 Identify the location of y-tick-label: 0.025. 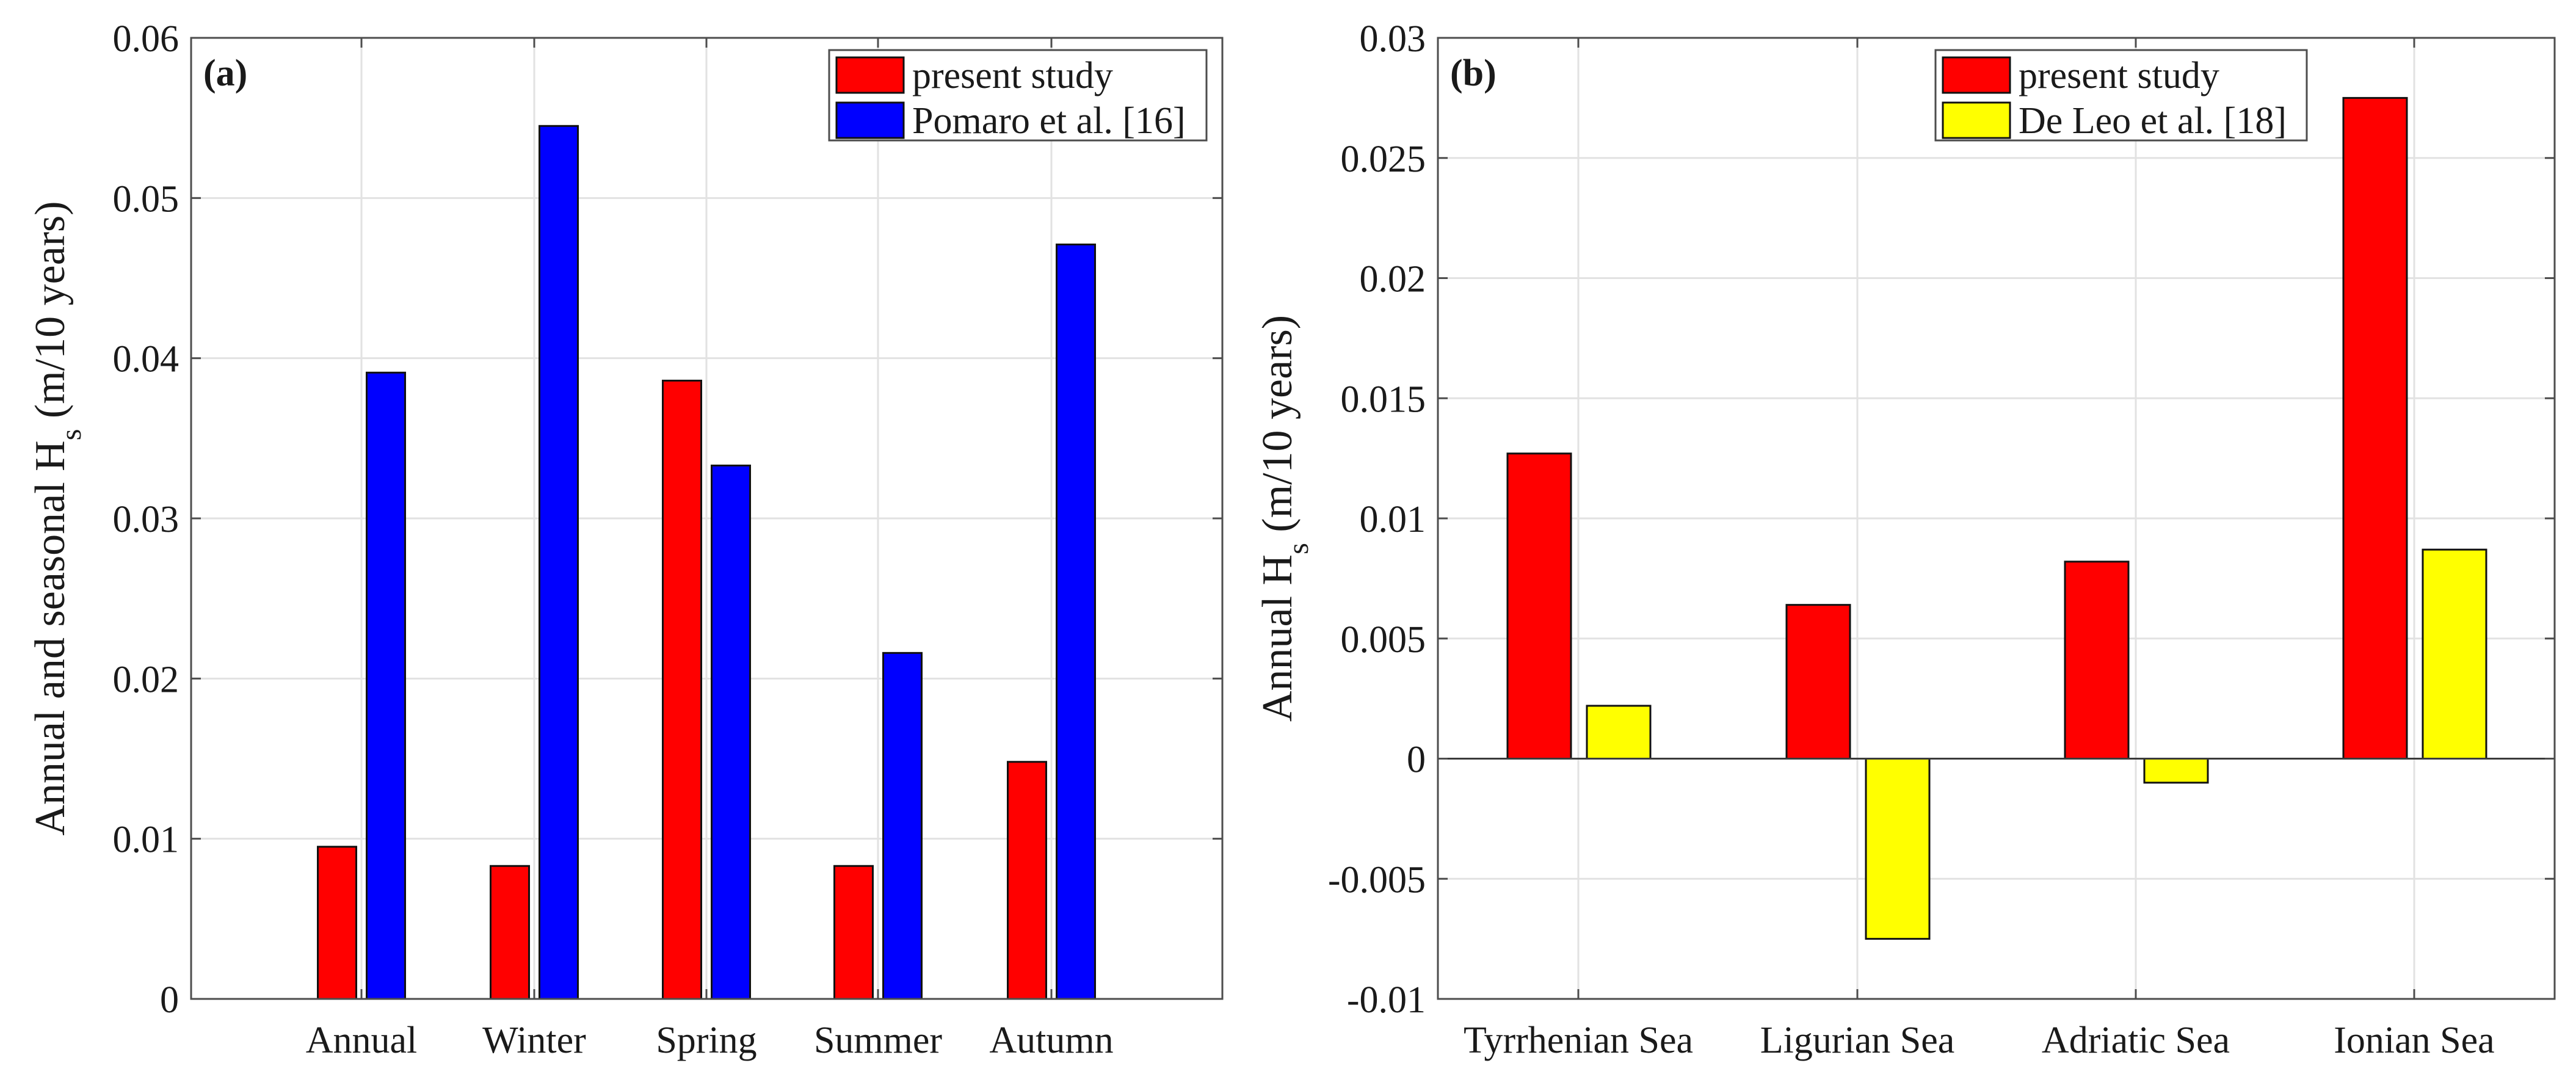
(1383, 159).